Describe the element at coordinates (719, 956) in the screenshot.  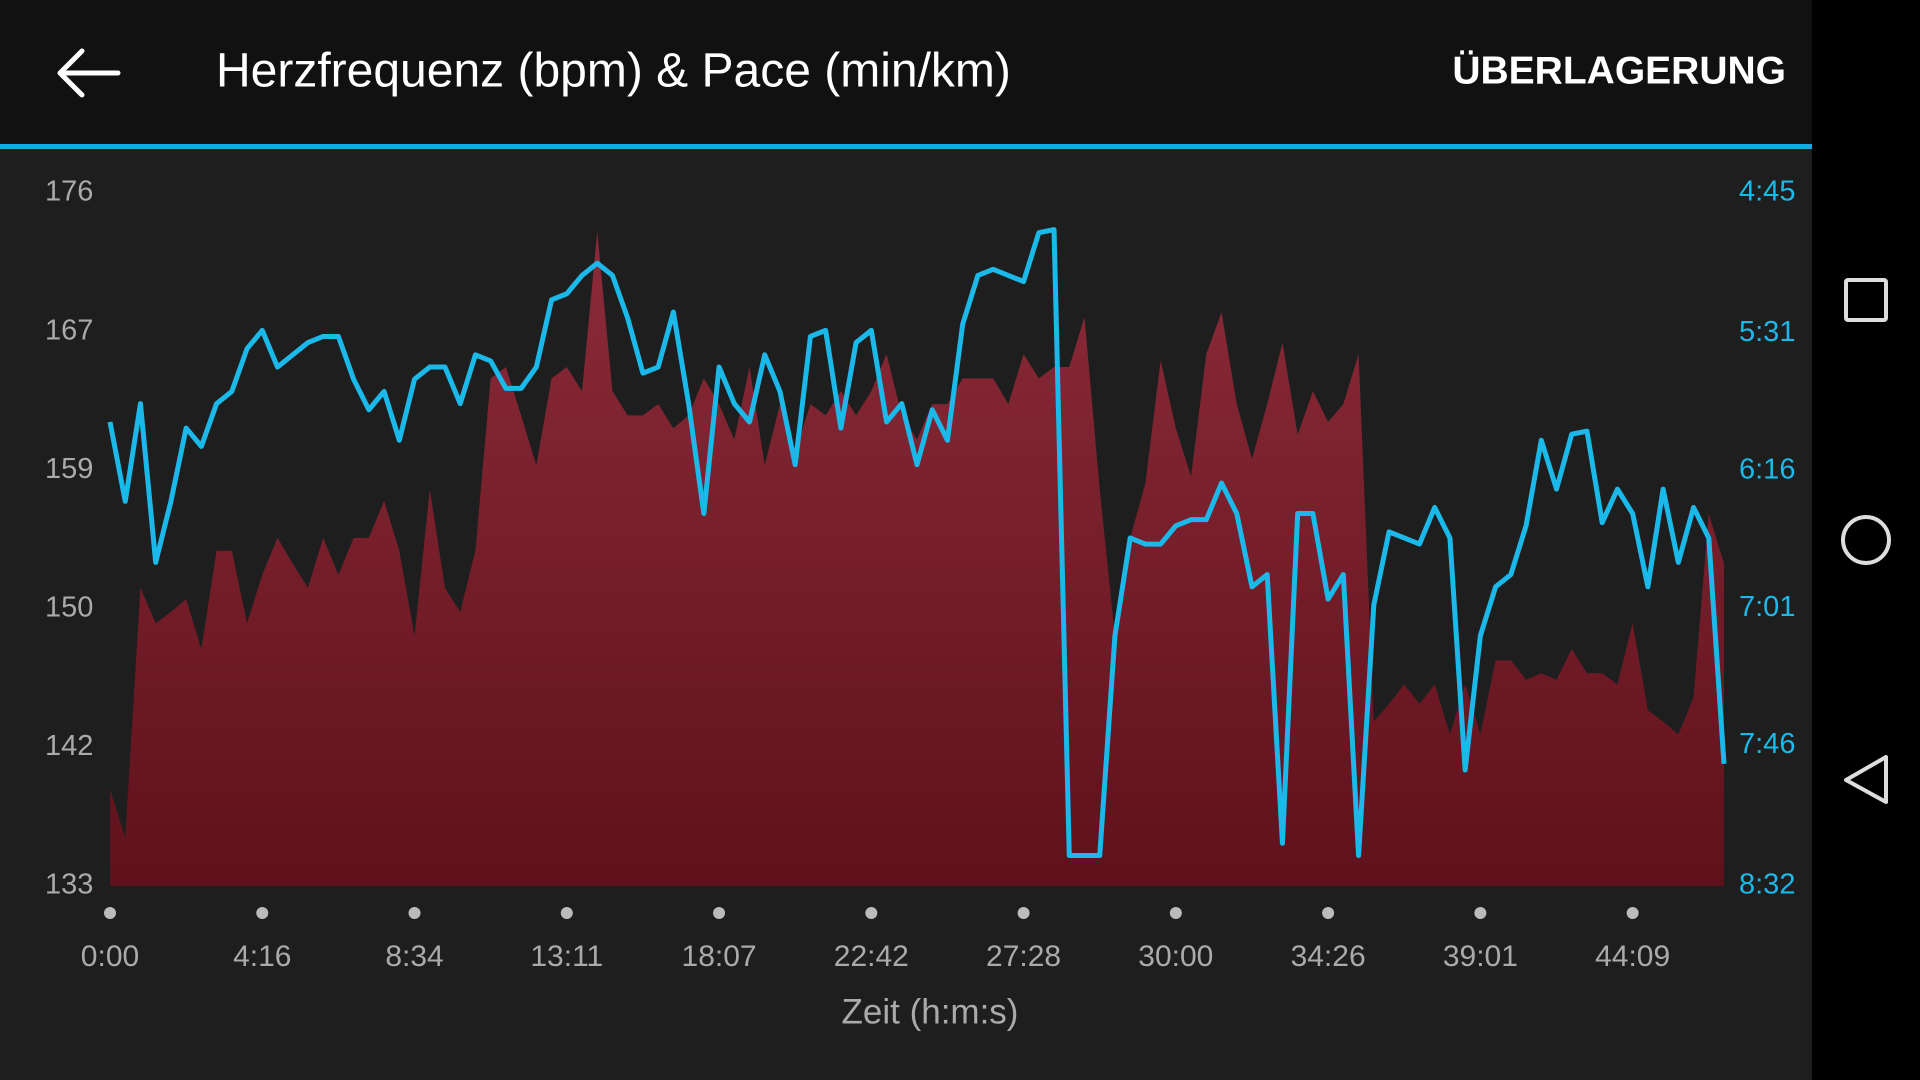
I see `x-tick-label: 18:07` at that location.